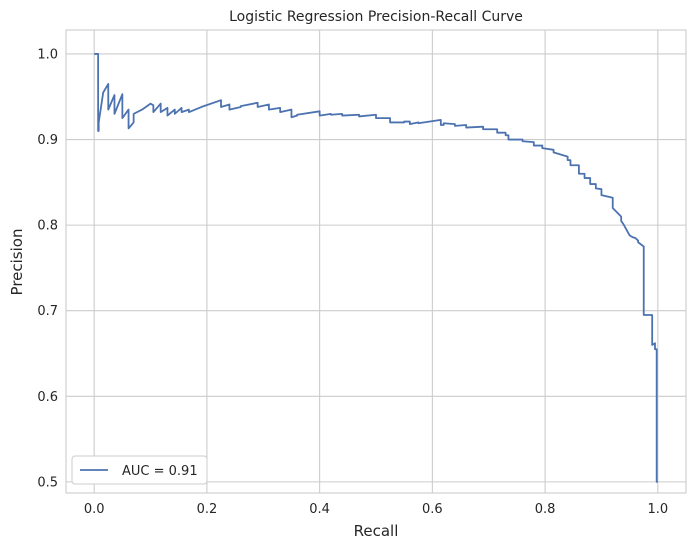 This screenshot has height=554, width=695. Describe the element at coordinates (94, 509) in the screenshot. I see `x-tick-label: 0.0` at that location.